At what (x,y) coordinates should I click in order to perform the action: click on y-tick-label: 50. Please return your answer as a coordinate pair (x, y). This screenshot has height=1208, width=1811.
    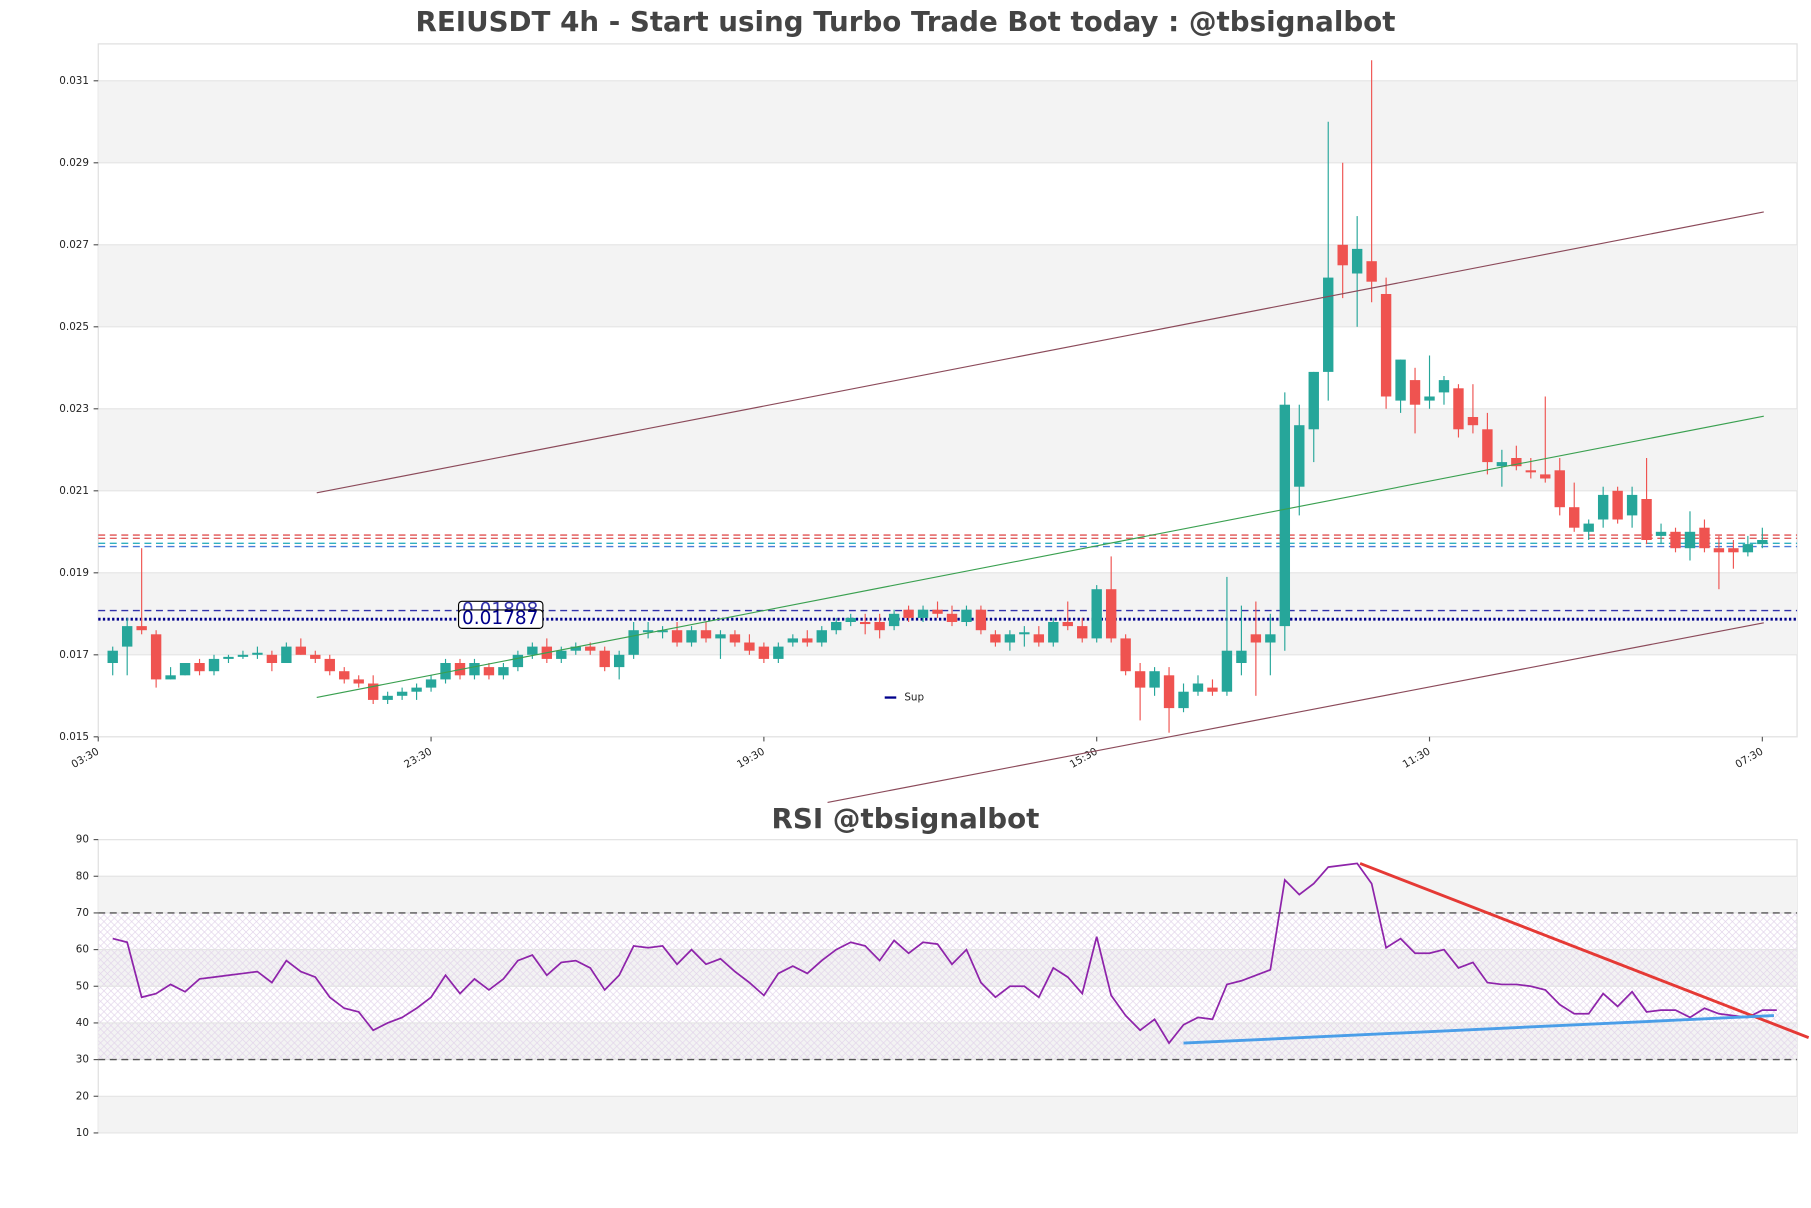
    Looking at the image, I should click on (82, 986).